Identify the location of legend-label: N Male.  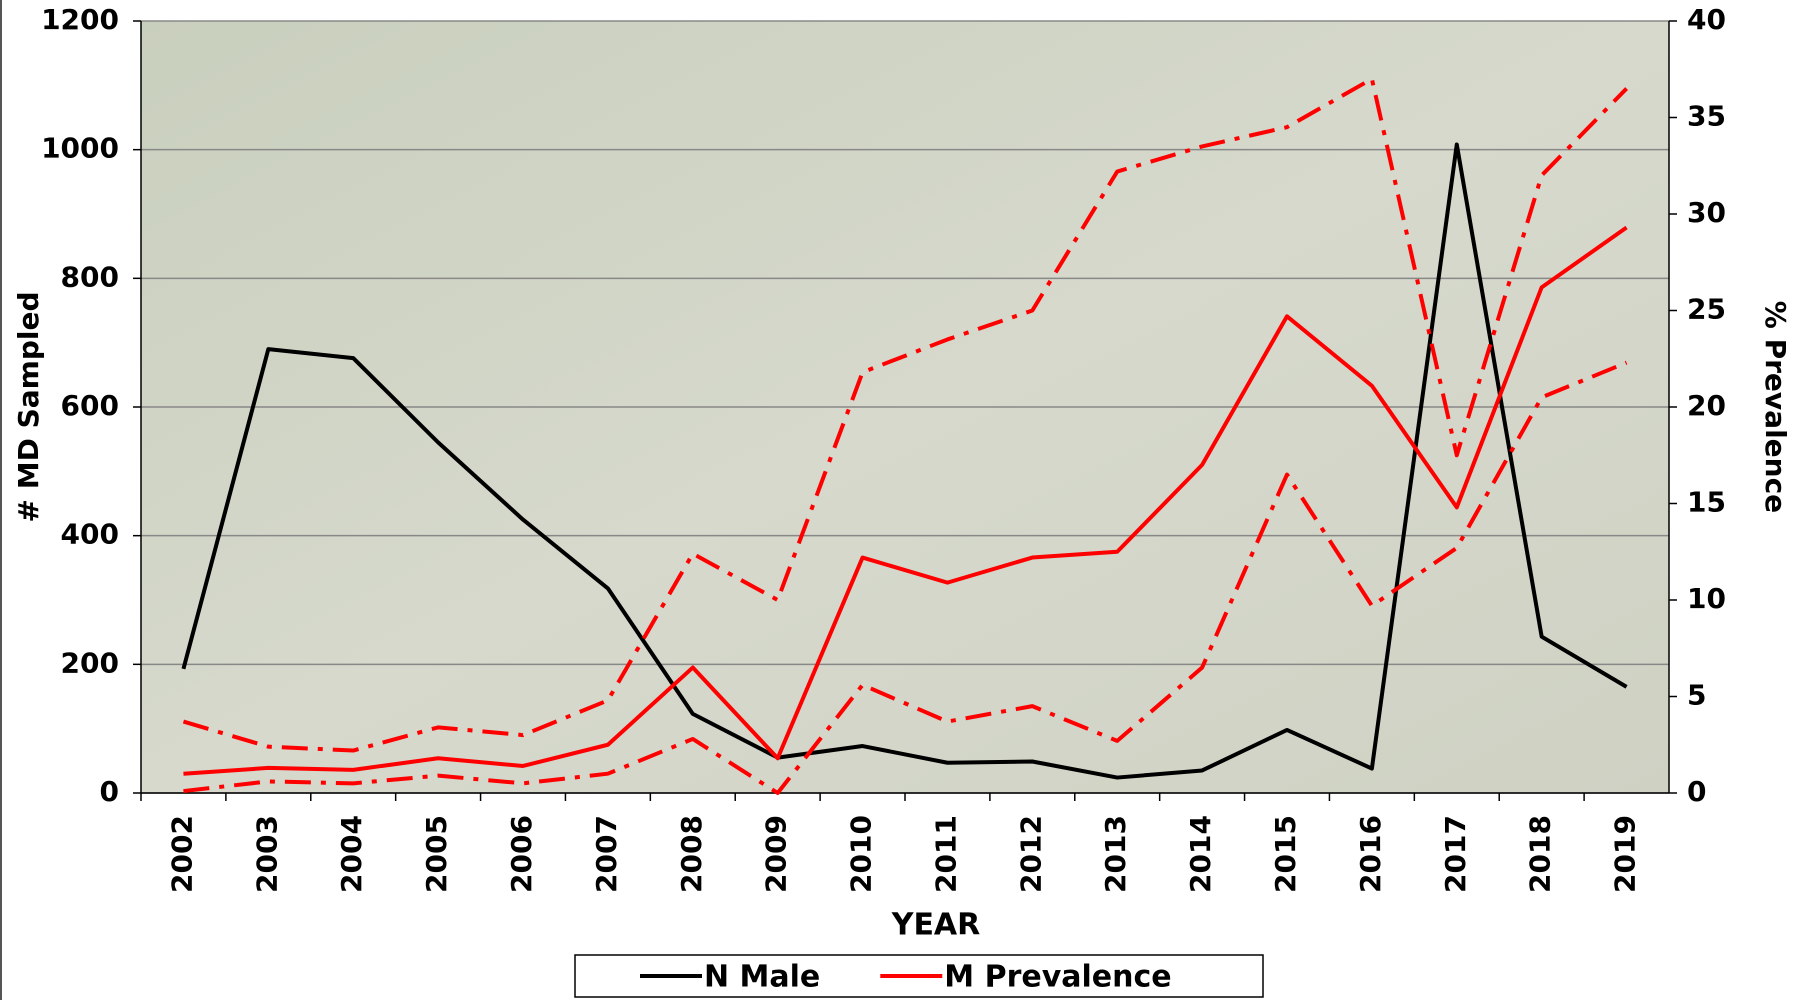
(762, 977).